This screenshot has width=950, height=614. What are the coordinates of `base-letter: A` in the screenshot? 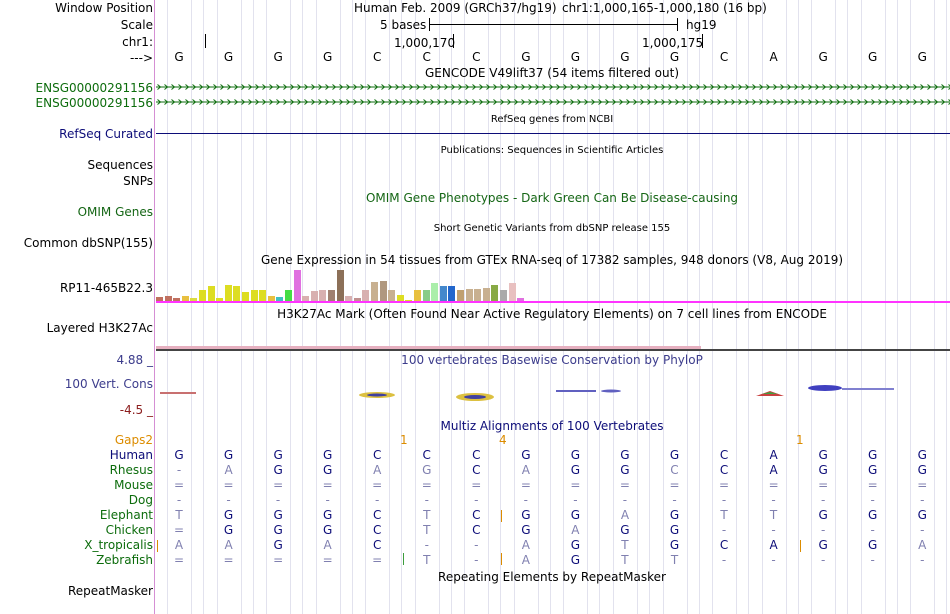 It's located at (773, 57).